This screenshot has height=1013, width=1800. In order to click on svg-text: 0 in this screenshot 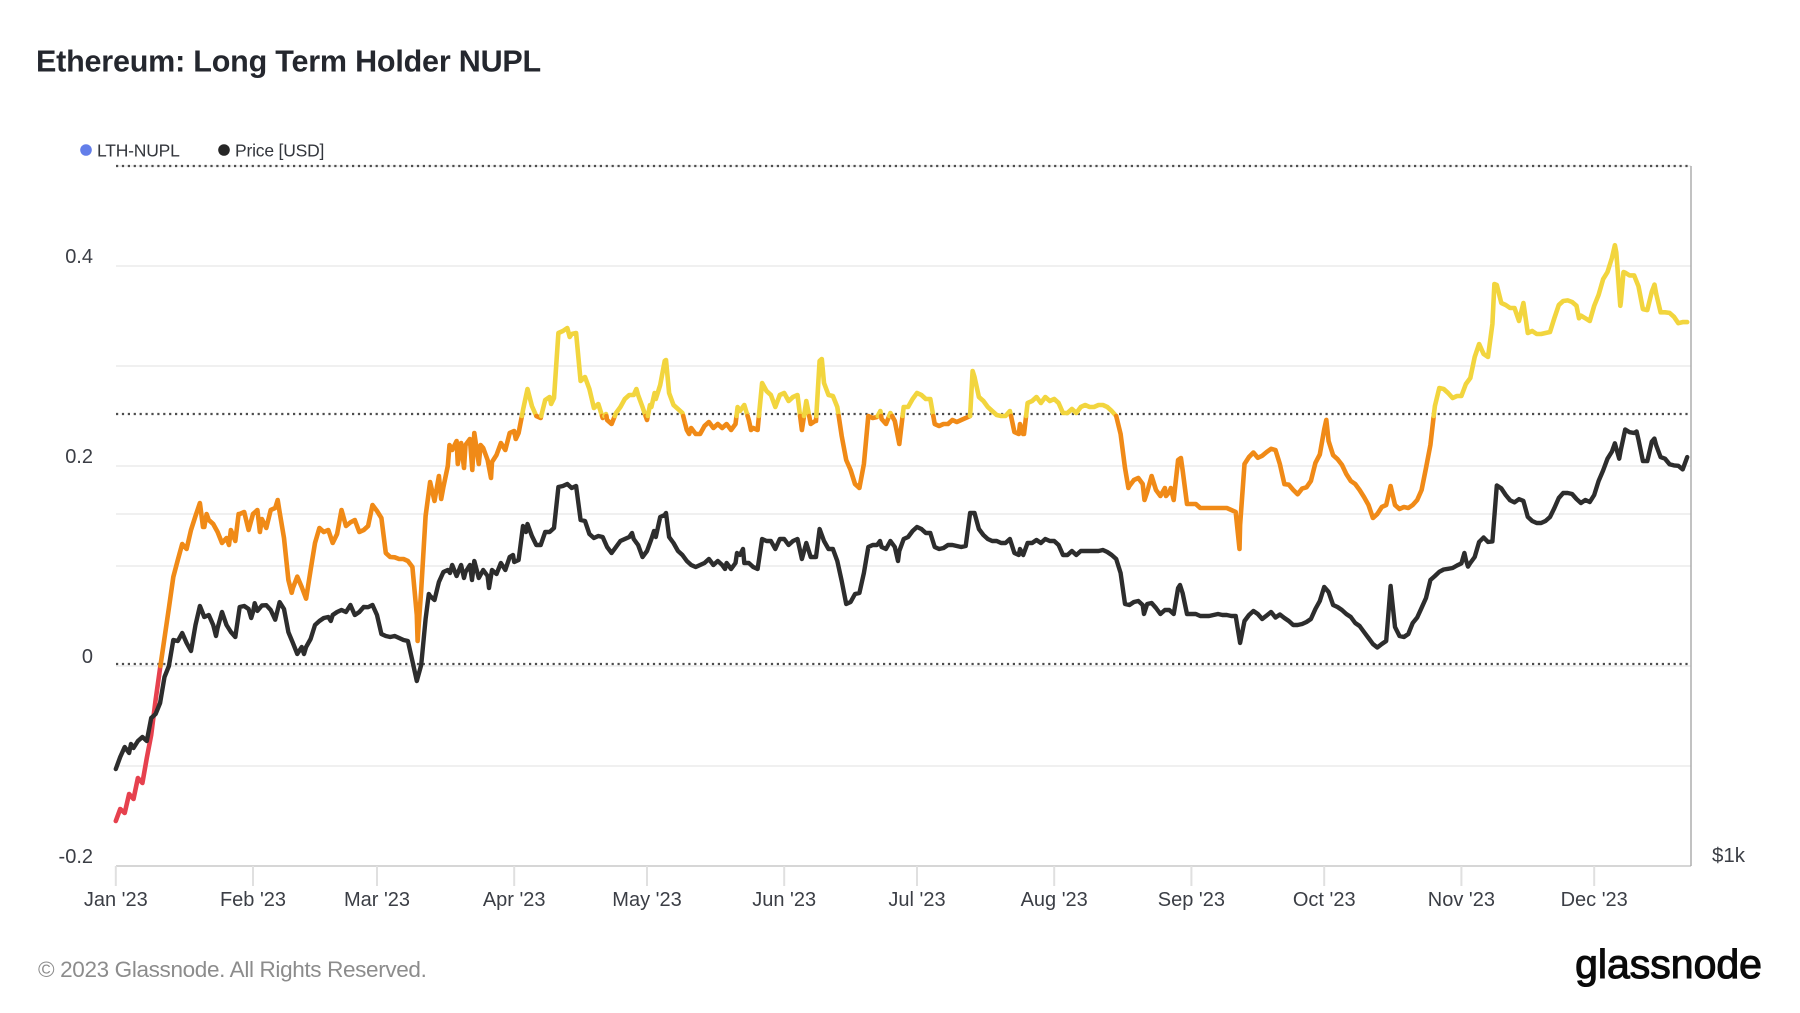, I will do `click(87, 657)`.